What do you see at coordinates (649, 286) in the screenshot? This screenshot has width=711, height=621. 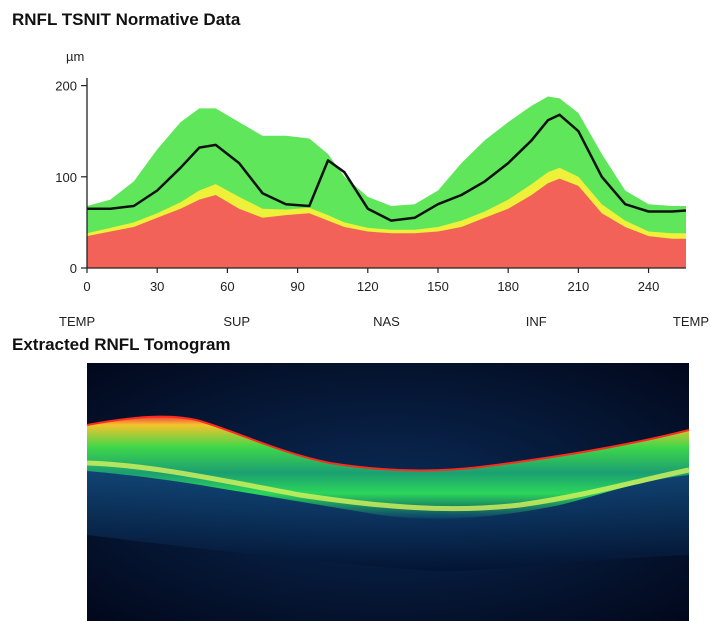 I see `x-tick-label: 240` at bounding box center [649, 286].